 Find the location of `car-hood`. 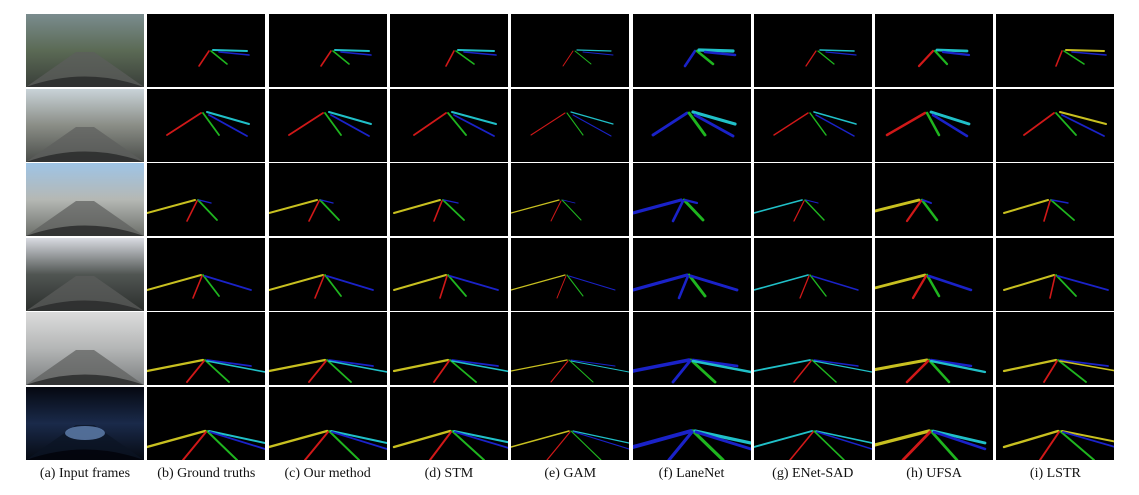

car-hood is located at coordinates (85, 380).